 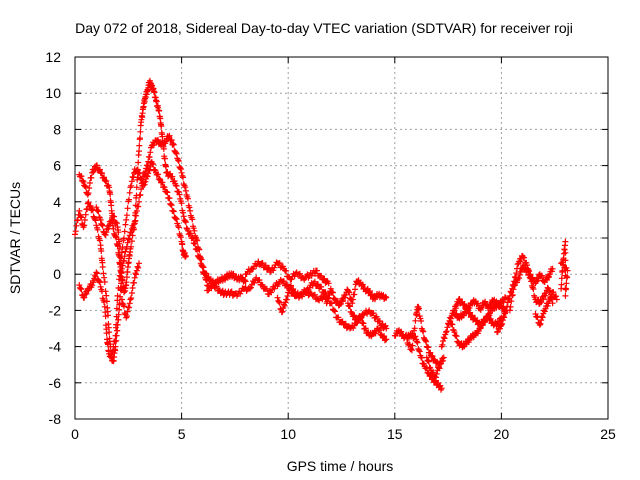 What do you see at coordinates (55, 310) in the screenshot?
I see `y-tick-label: -2` at bounding box center [55, 310].